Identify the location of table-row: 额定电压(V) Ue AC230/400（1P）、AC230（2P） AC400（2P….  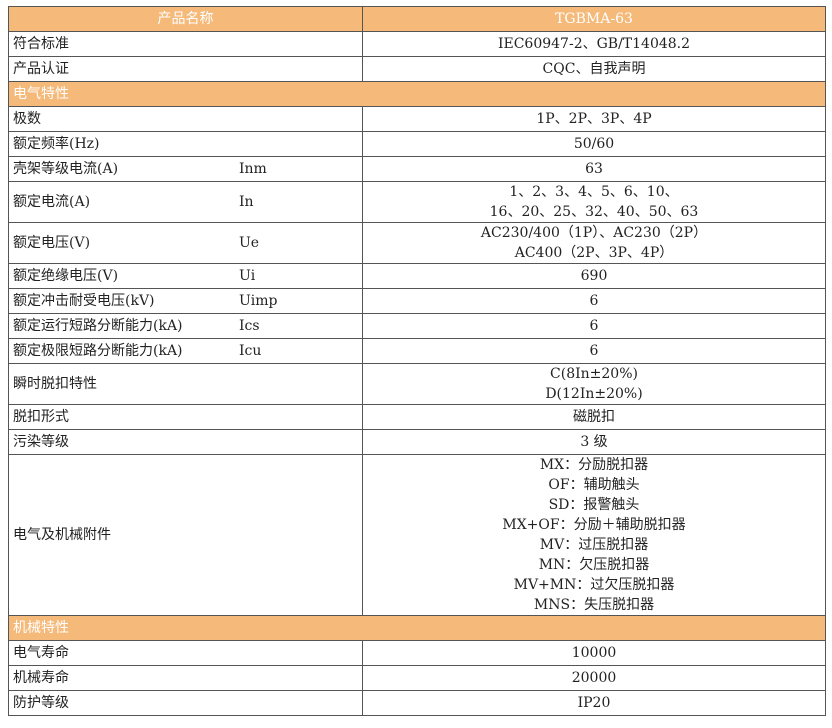
(417, 243).